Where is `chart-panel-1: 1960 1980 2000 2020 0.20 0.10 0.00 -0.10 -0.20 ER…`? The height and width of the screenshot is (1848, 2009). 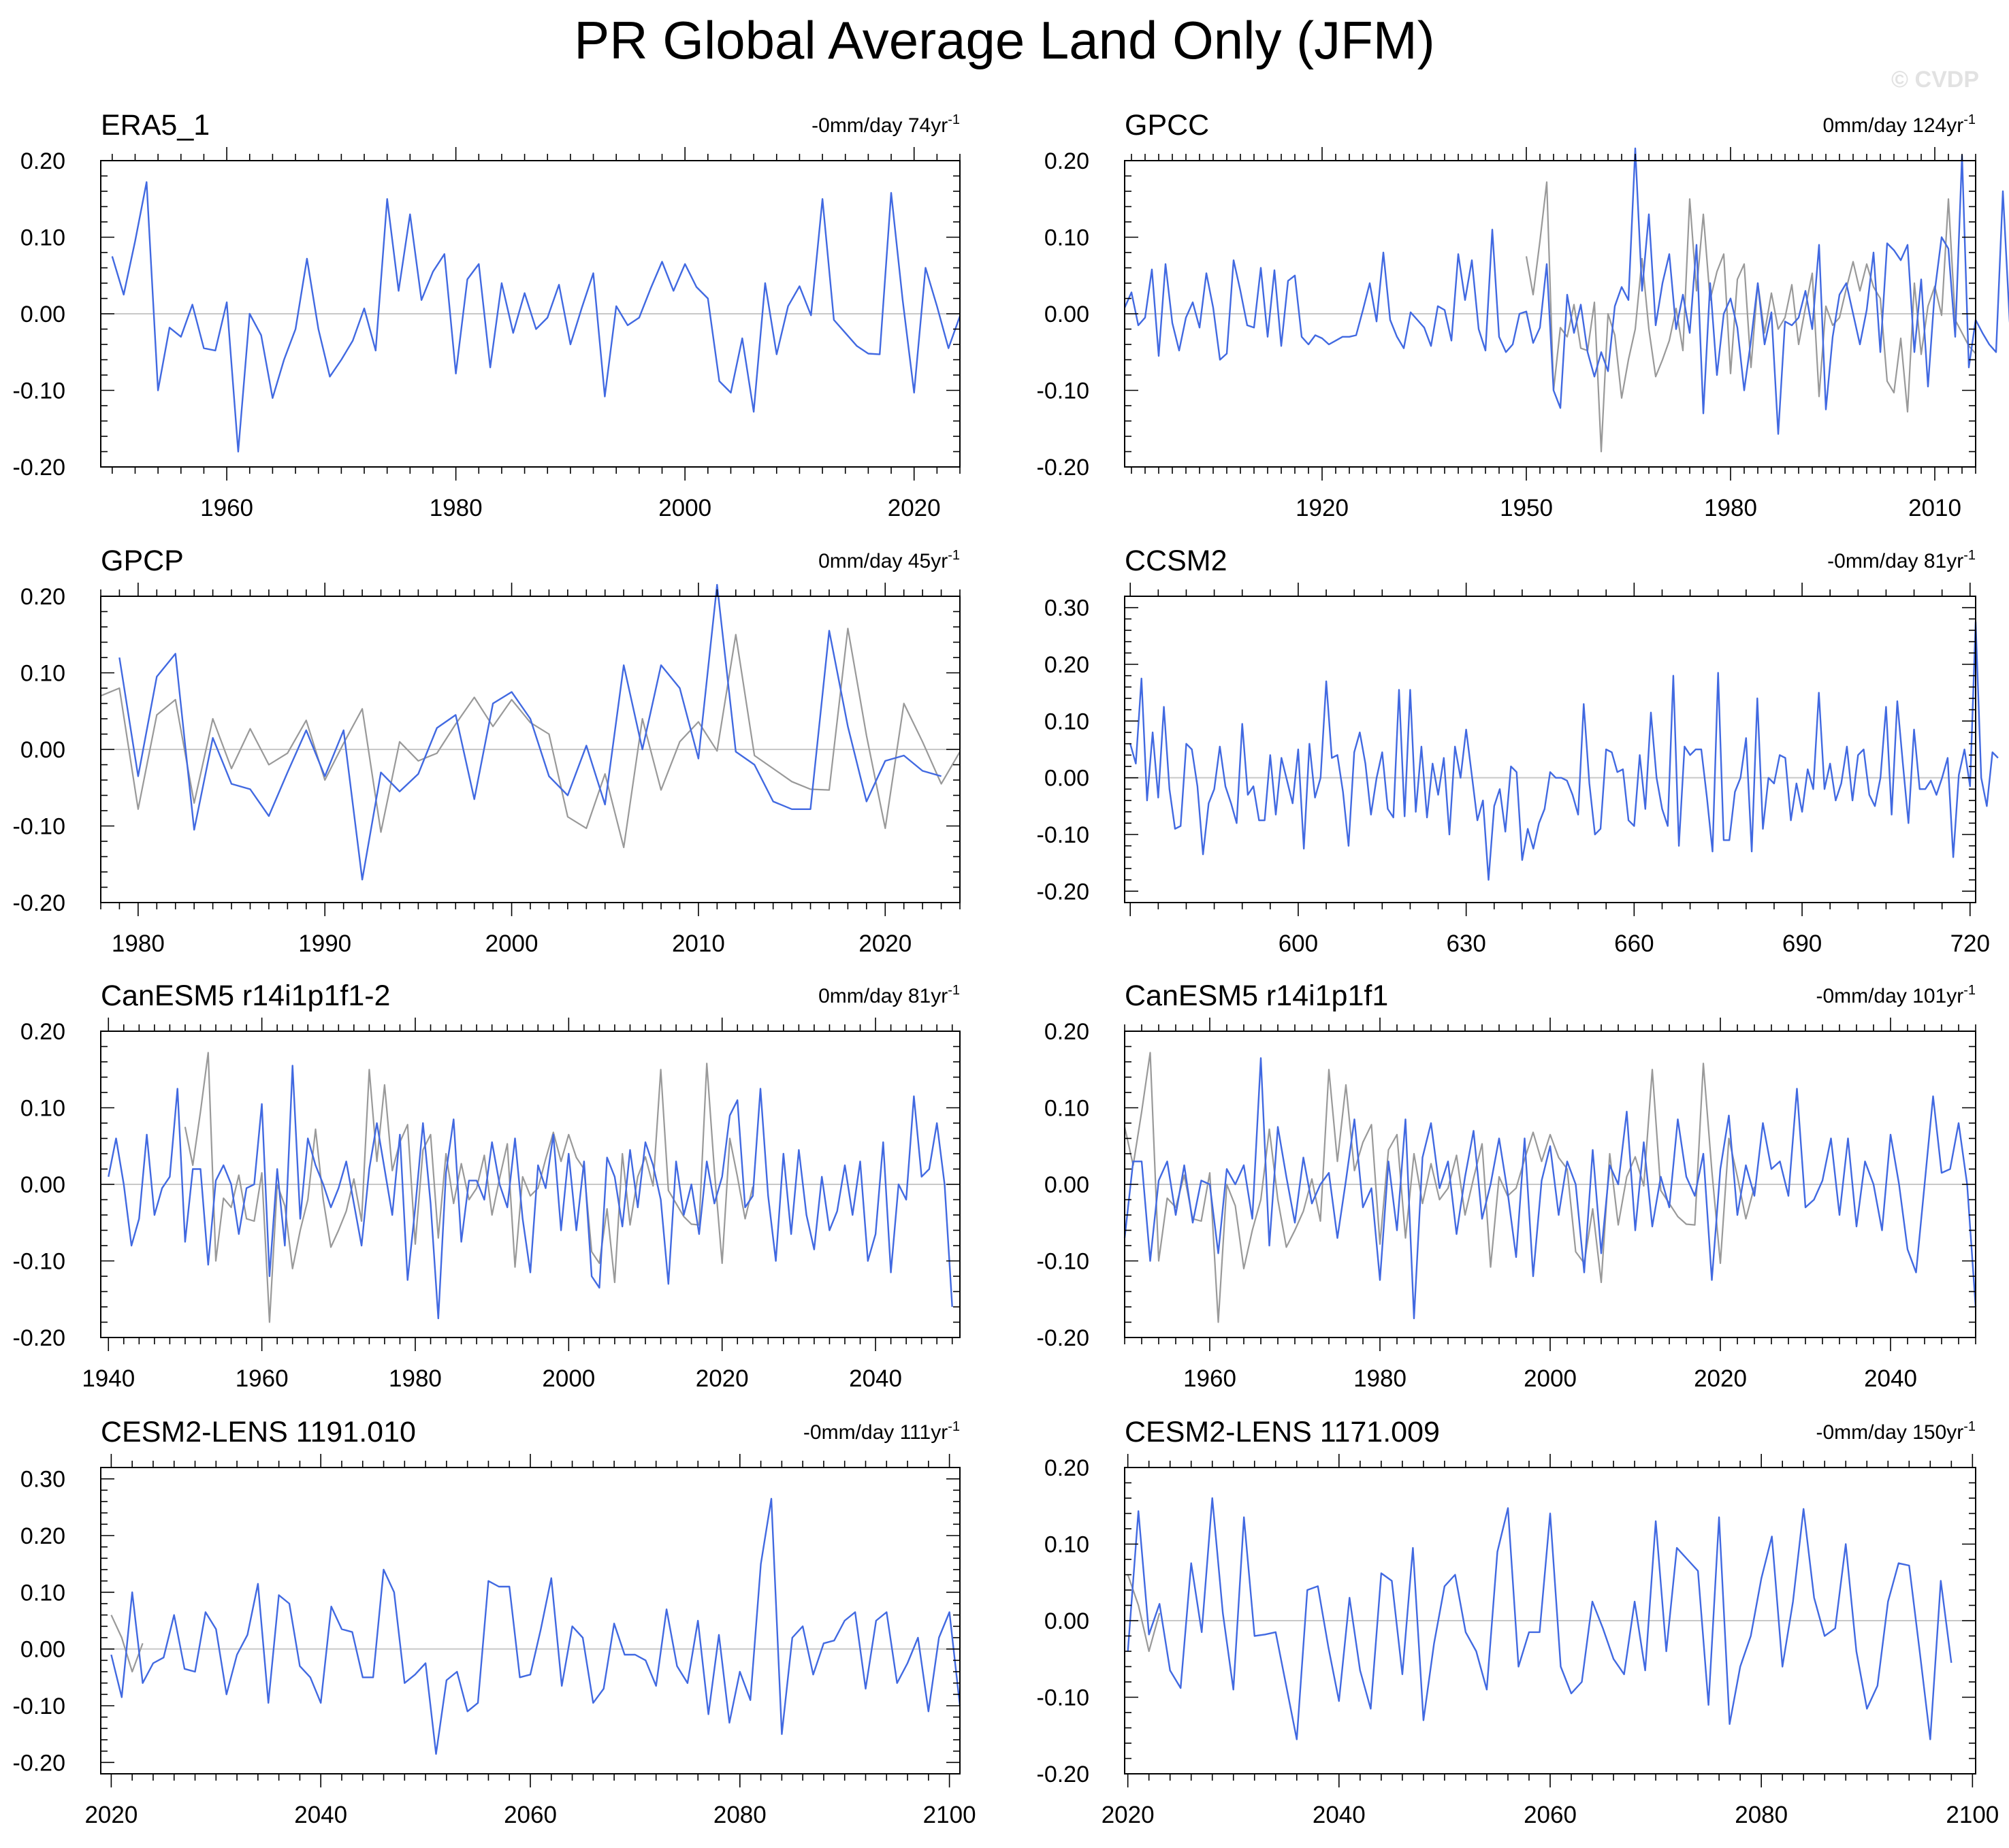 chart-panel-1: 1960 1980 2000 2020 0.20 0.10 0.00 -0.10 -0.20 ER… is located at coordinates (487, 315).